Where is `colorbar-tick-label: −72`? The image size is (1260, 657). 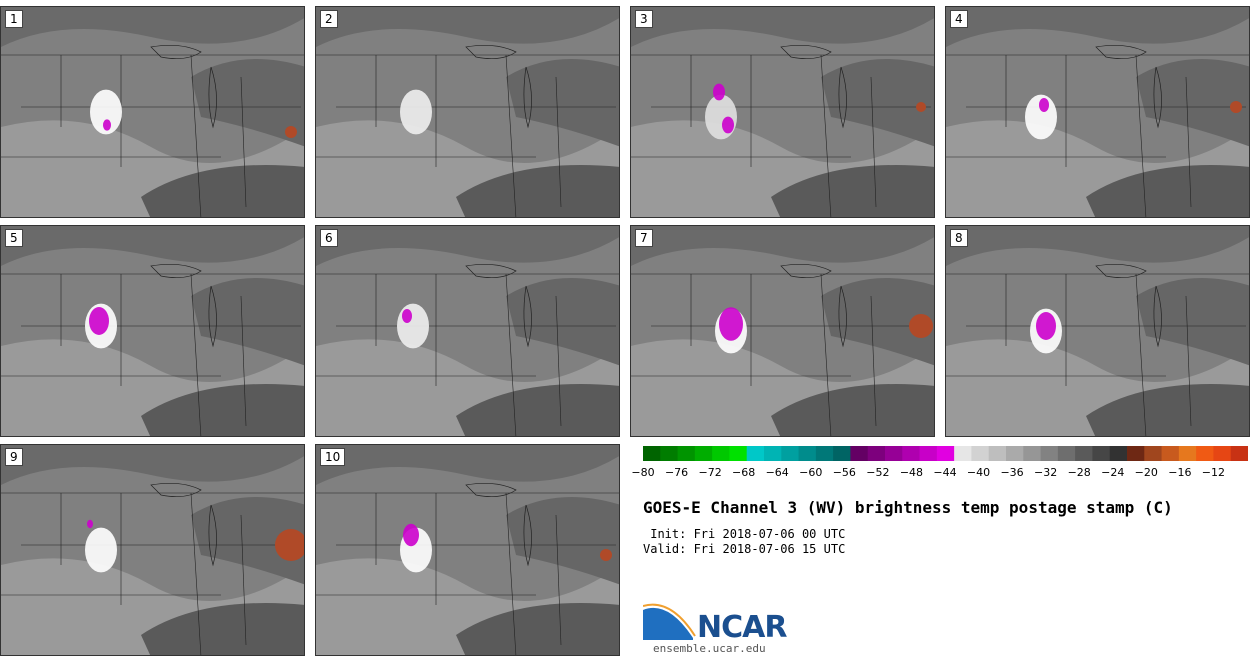 colorbar-tick-label: −72 is located at coordinates (710, 472).